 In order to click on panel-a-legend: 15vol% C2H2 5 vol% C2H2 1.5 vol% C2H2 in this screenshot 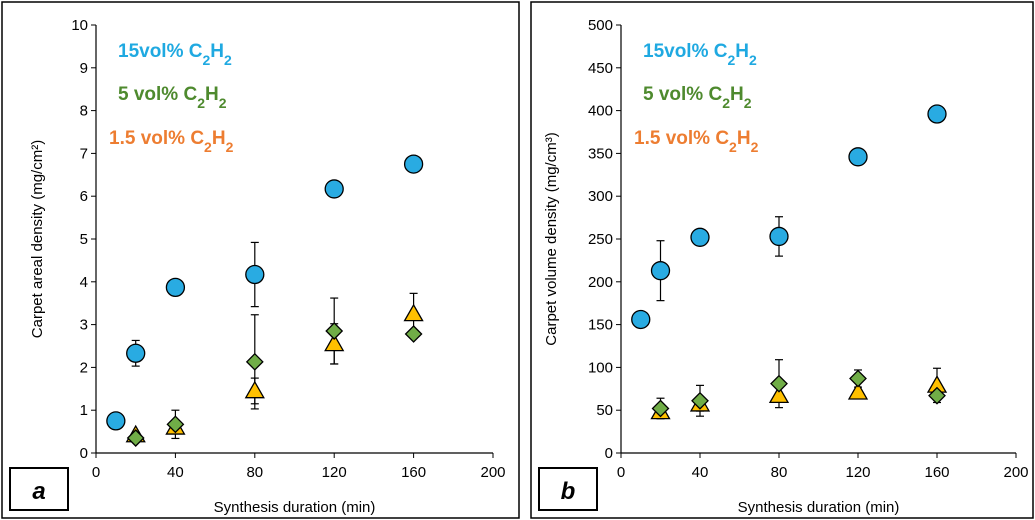, I will do `click(171, 98)`.